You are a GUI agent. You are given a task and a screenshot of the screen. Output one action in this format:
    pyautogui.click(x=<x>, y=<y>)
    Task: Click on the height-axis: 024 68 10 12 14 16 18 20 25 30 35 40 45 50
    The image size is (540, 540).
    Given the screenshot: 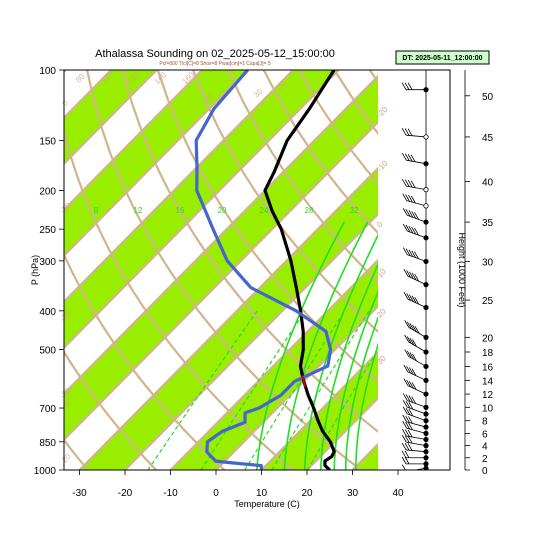 What is the action you would take?
    pyautogui.click(x=479, y=273)
    